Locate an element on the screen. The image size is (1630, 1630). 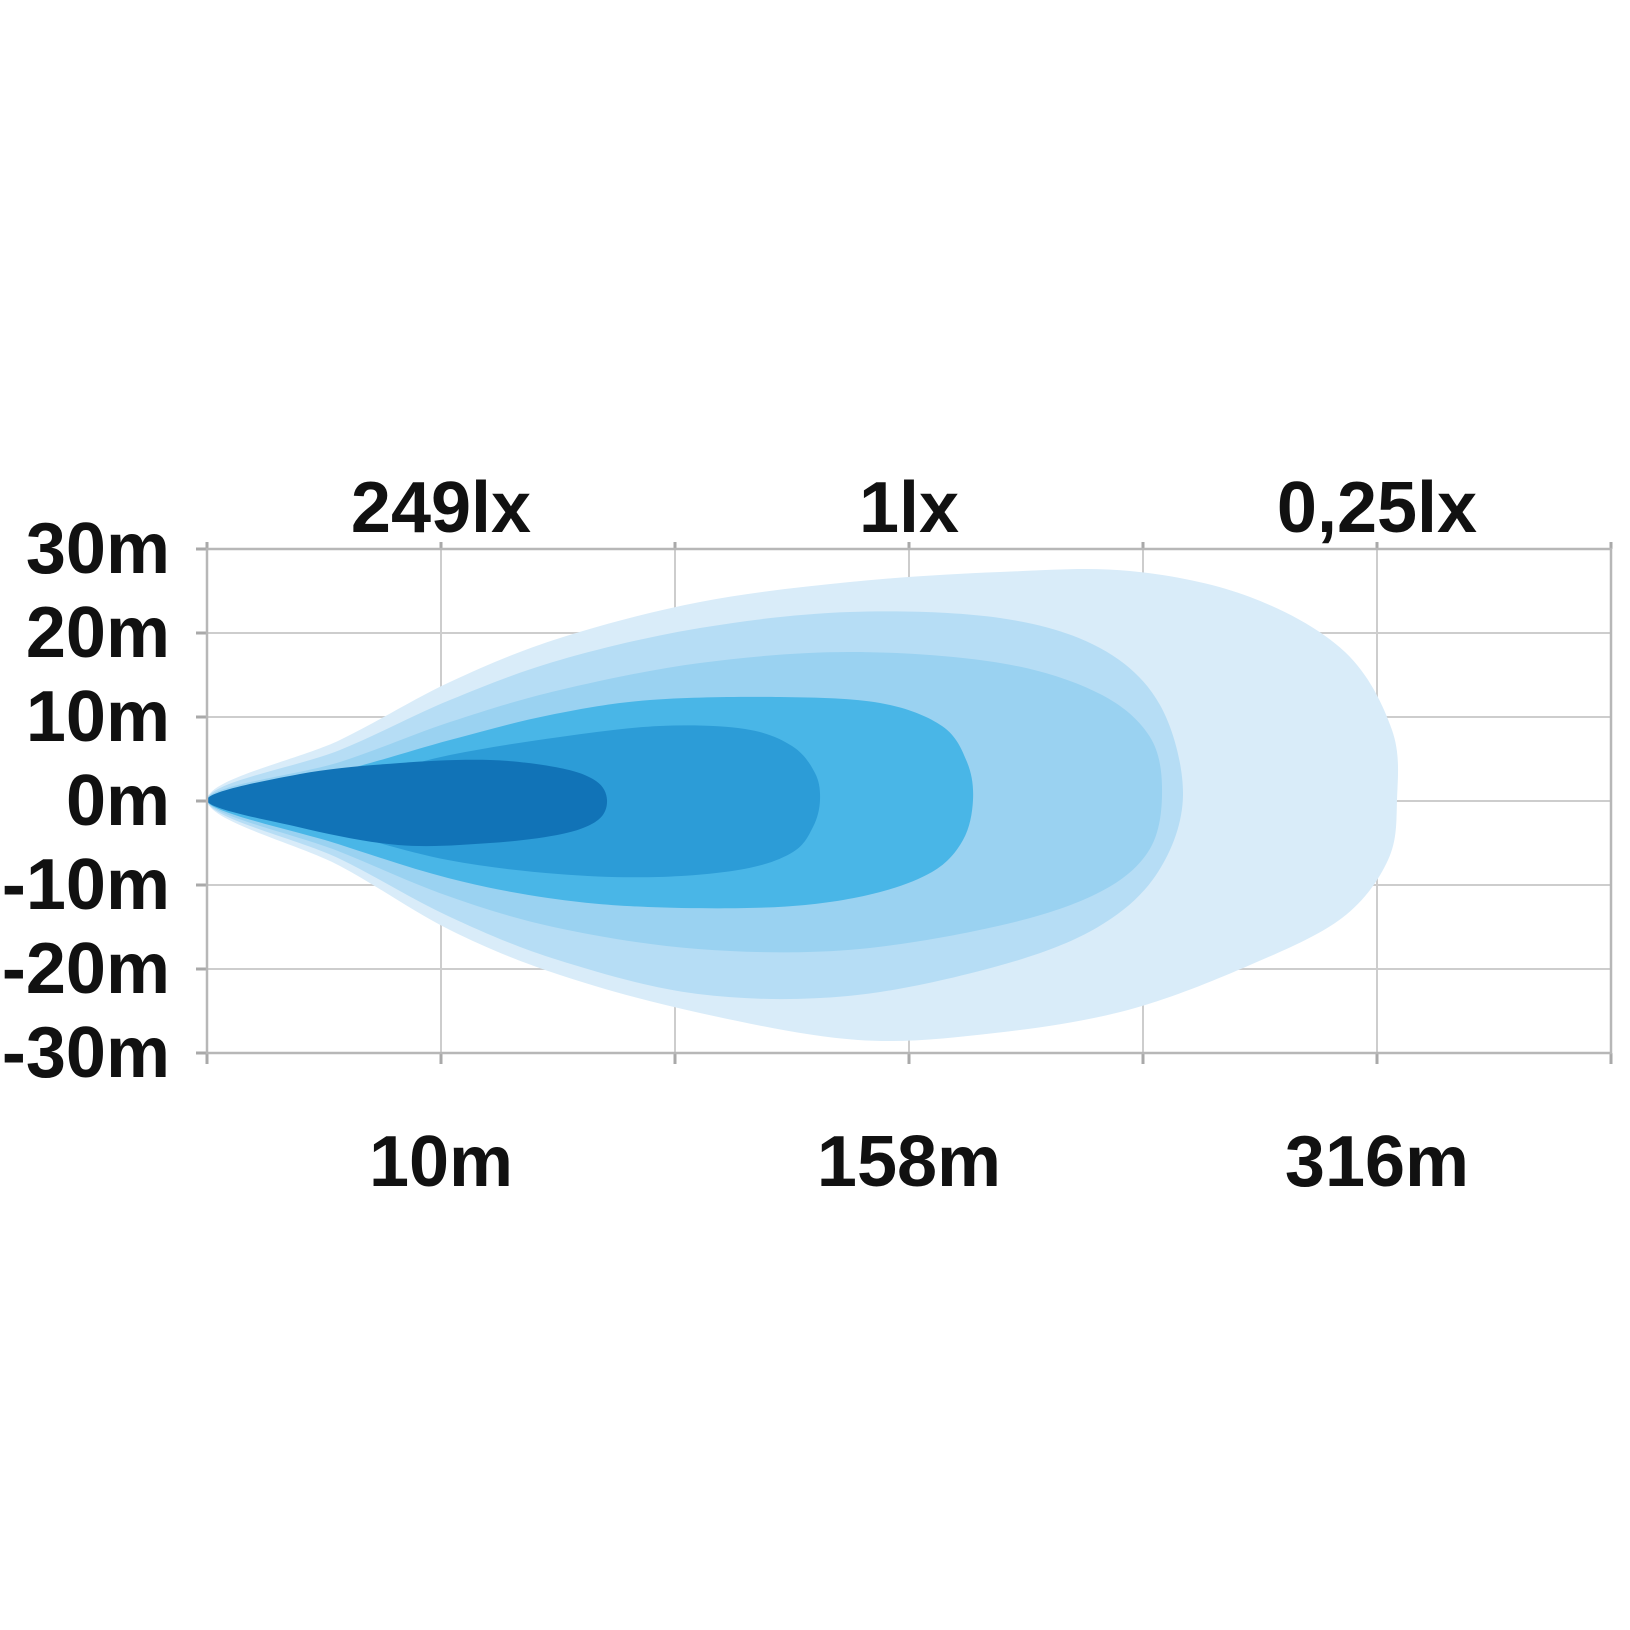
y-tick-label: 0m is located at coordinates (117, 801).